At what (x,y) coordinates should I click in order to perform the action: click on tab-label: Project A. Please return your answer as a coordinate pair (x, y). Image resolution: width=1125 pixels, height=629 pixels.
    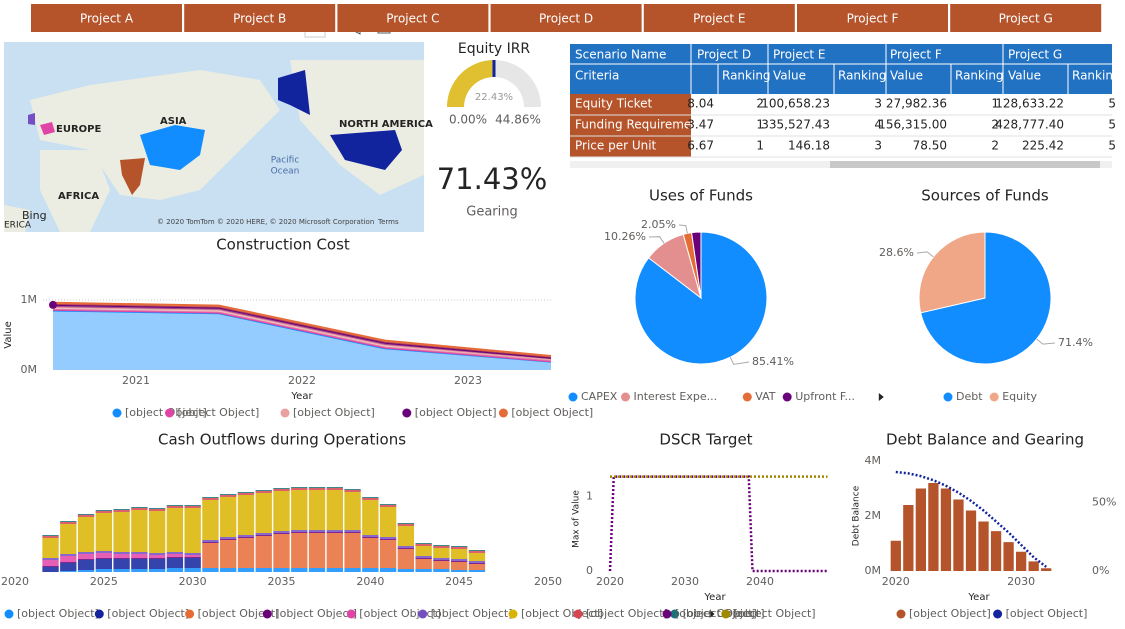
    Looking at the image, I should click on (107, 19).